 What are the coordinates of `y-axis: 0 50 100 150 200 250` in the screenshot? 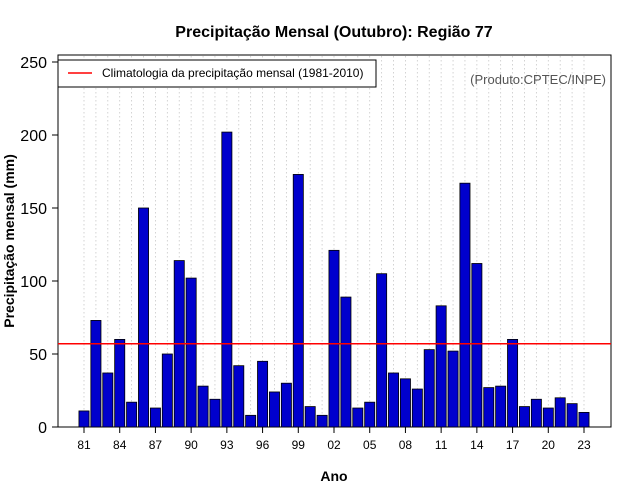 It's located at (39, 246).